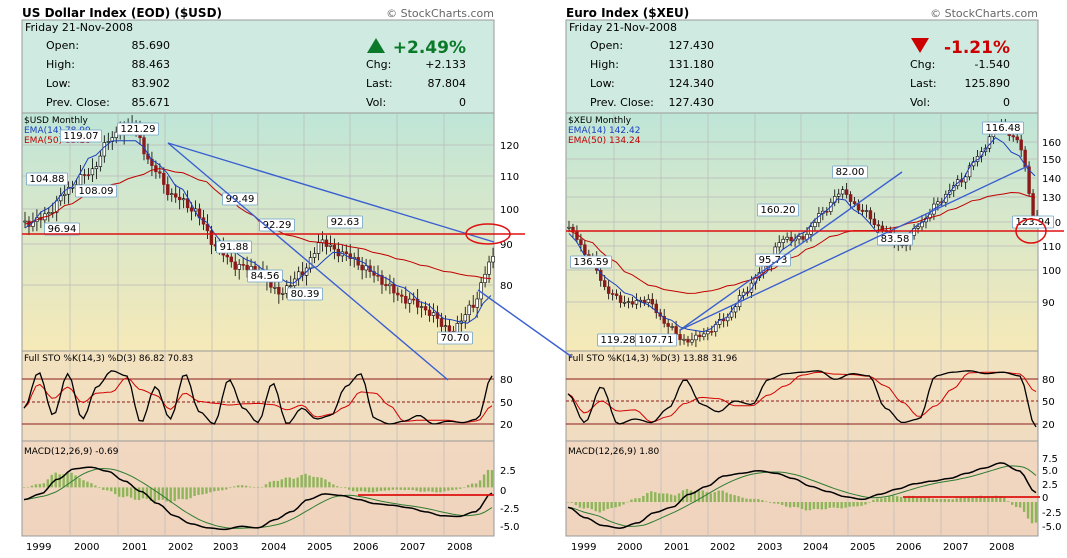 Image resolution: width=1067 pixels, height=558 pixels. What do you see at coordinates (240, 199) in the screenshot?
I see `price-annotation: 99.49` at bounding box center [240, 199].